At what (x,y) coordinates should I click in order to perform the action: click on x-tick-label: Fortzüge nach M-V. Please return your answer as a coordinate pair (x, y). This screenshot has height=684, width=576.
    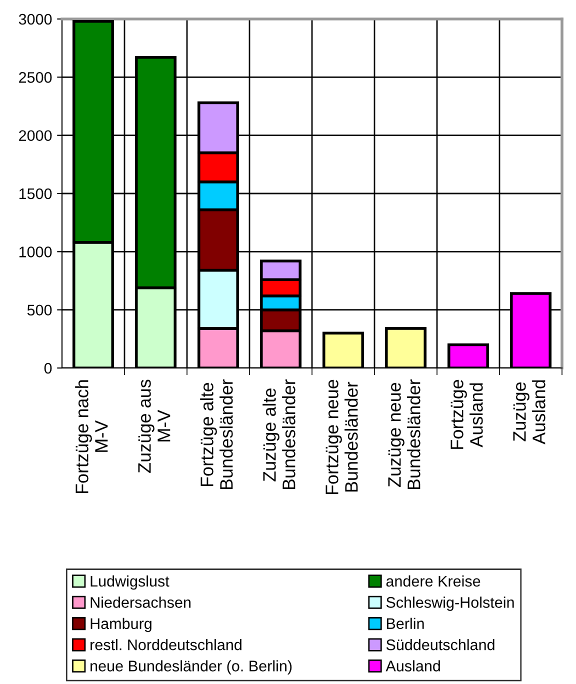
    Looking at the image, I should click on (91, 437).